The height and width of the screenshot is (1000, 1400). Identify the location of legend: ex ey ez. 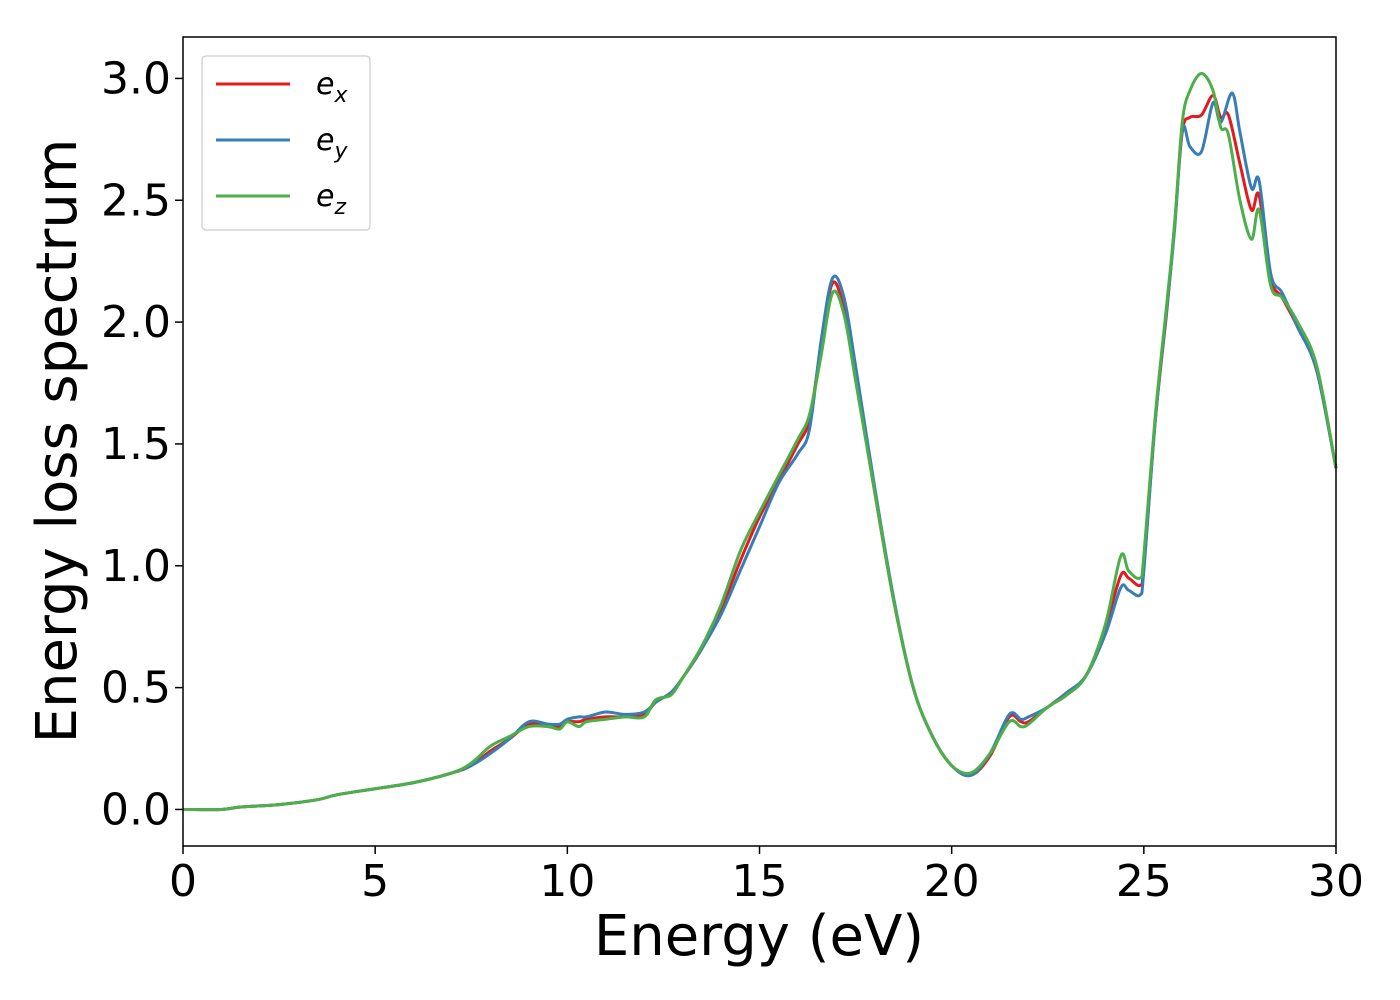
(286, 143).